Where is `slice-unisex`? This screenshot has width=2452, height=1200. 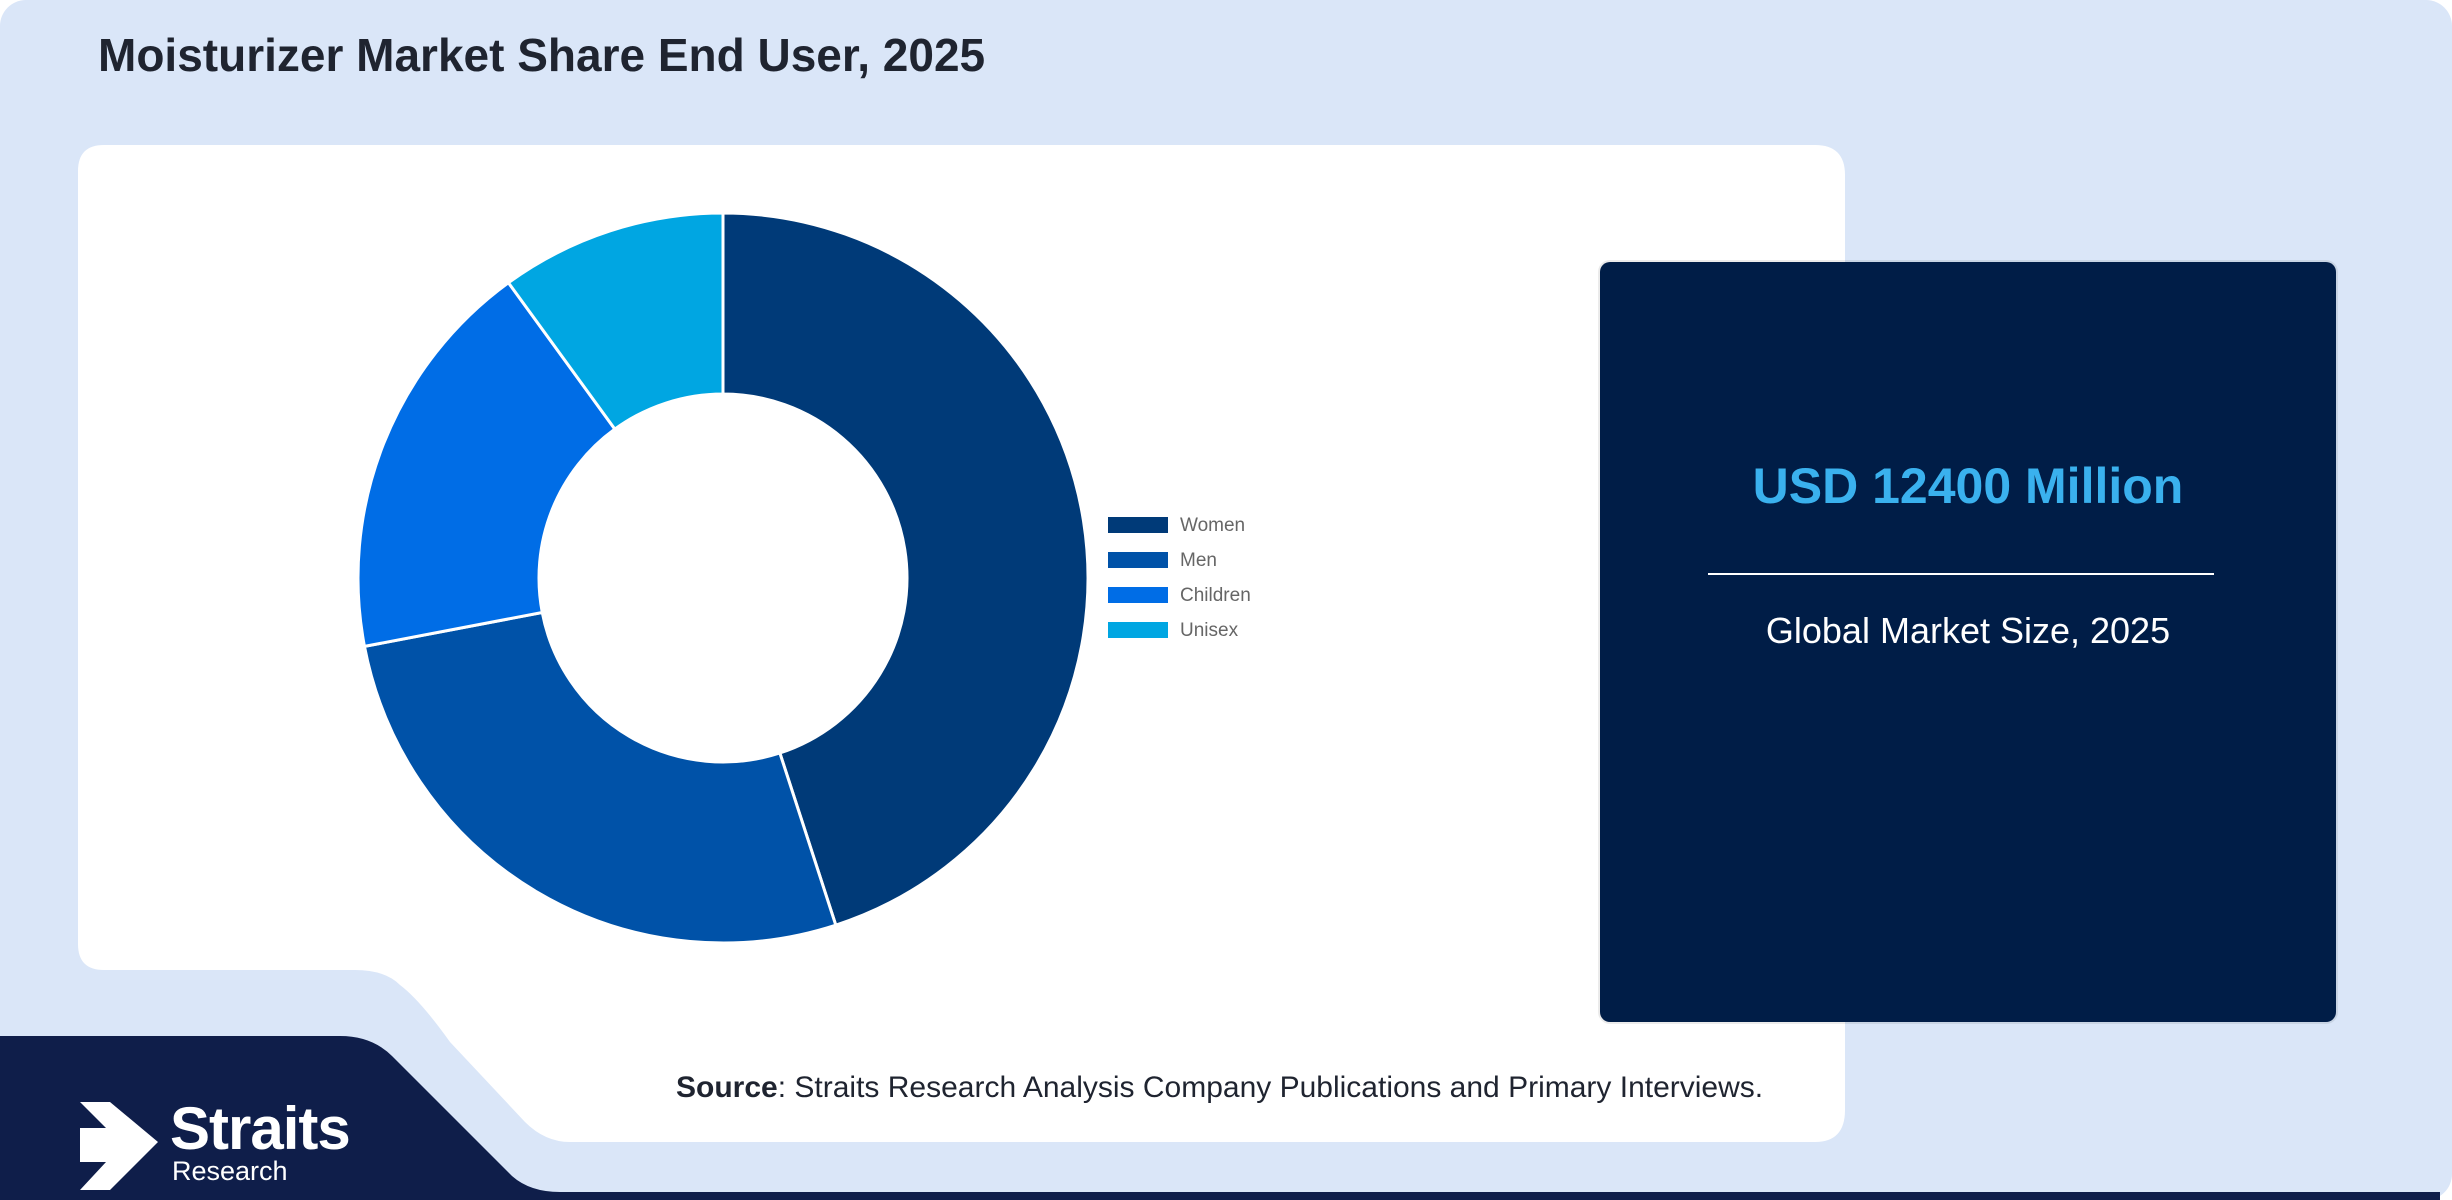
slice-unisex is located at coordinates (615, 321).